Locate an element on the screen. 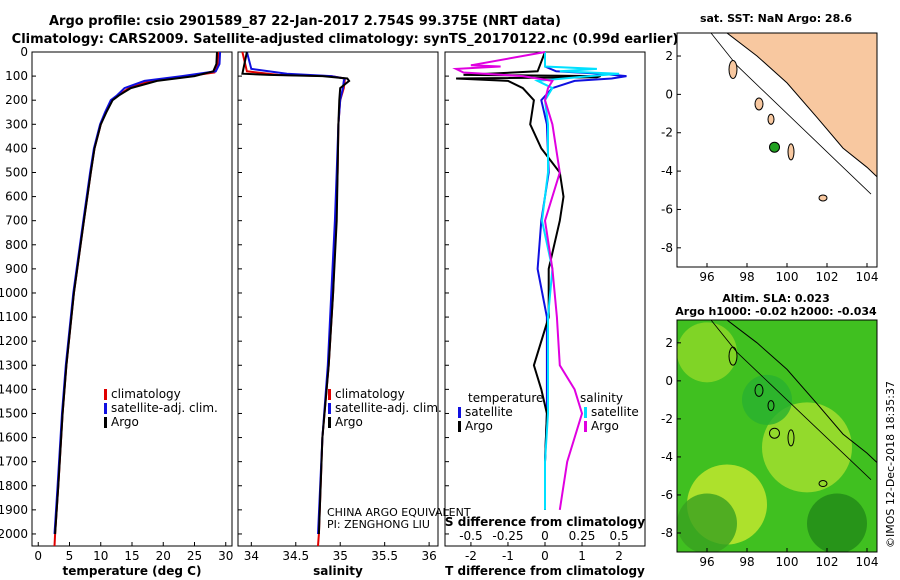 Image resolution: width=900 pixels, height=580 pixels. map-area is located at coordinates (777, 436).